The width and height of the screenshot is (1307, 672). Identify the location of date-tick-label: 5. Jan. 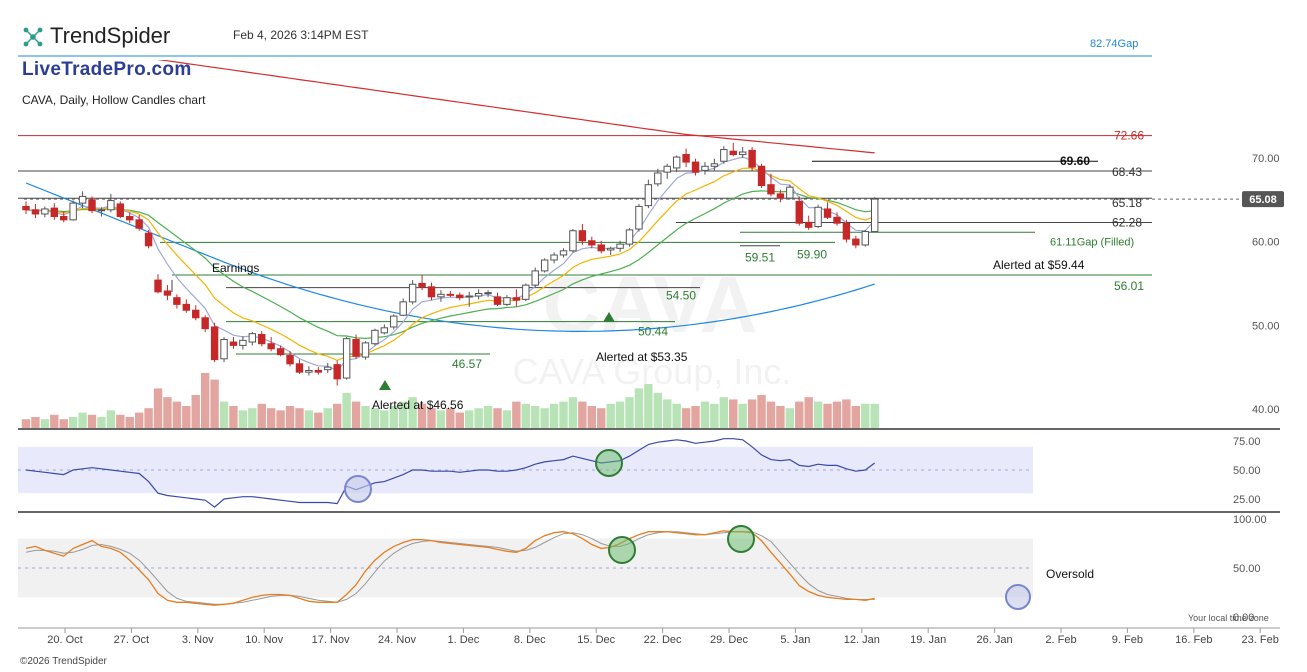
(795, 640).